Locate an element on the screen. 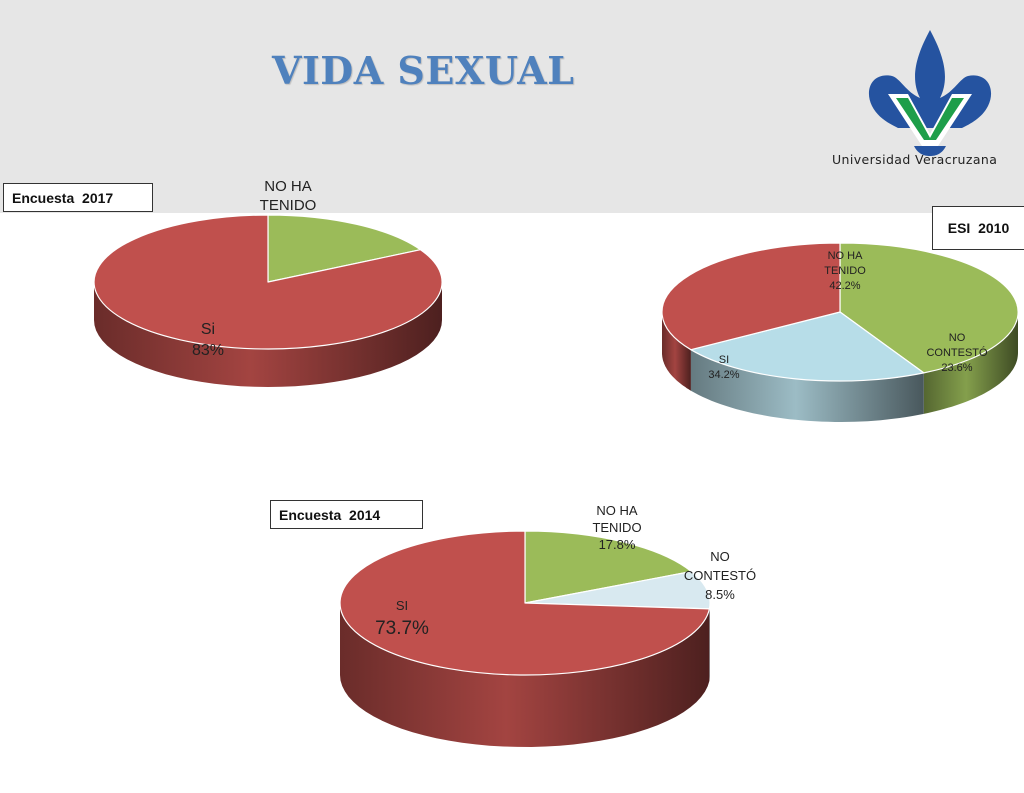 Image resolution: width=1024 pixels, height=793 pixels. pie-label-2-1: NO CONTESTÓ 8.5% is located at coordinates (720, 575).